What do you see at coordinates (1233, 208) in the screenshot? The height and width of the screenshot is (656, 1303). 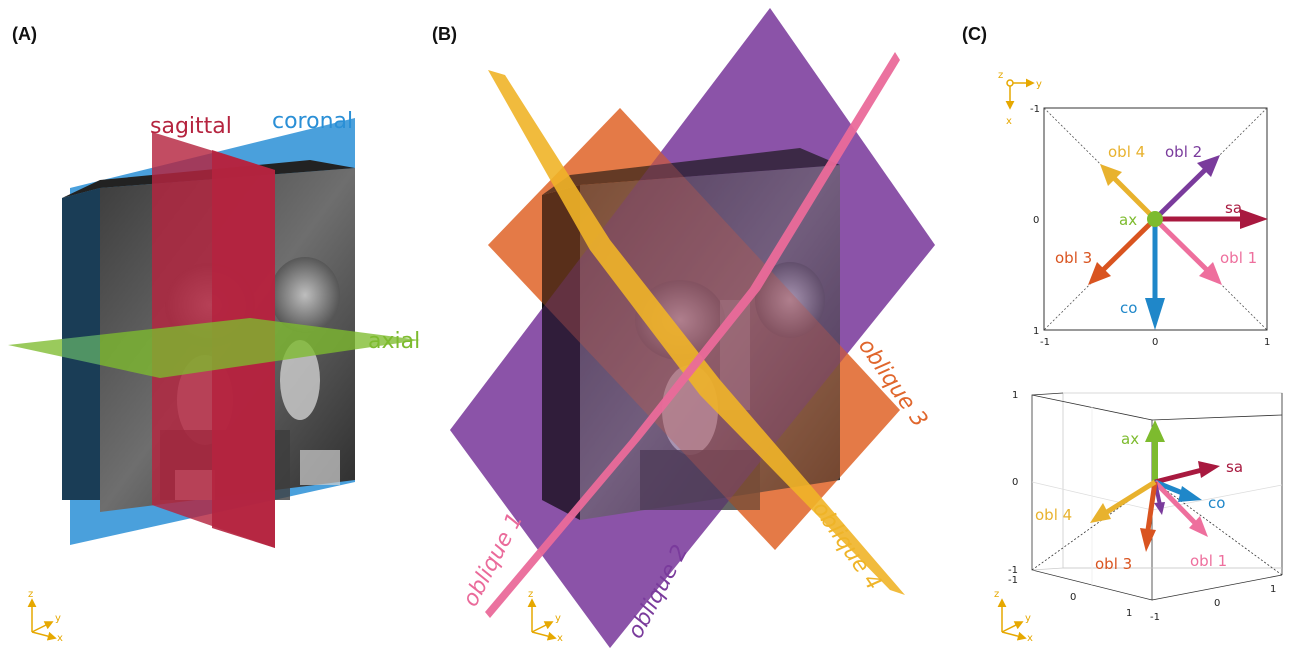 I see `top-label-sa: sa` at bounding box center [1233, 208].